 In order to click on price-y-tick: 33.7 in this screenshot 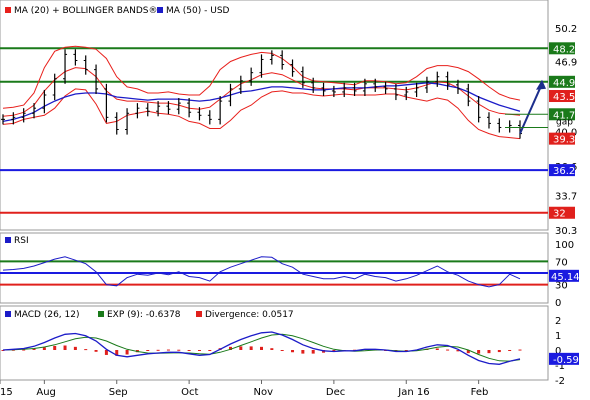, I will do `click(566, 196)`.